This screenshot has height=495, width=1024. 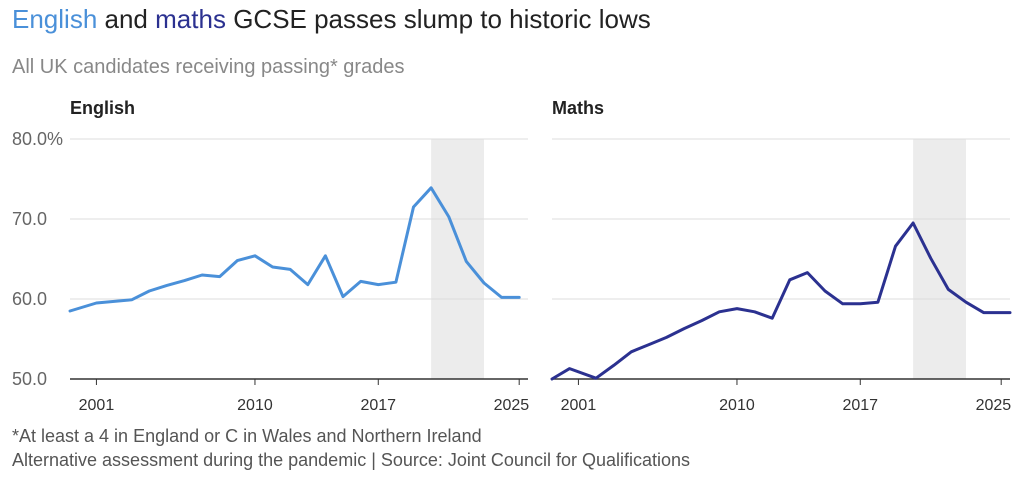 What do you see at coordinates (294, 249) in the screenshot?
I see `series-line-english` at bounding box center [294, 249].